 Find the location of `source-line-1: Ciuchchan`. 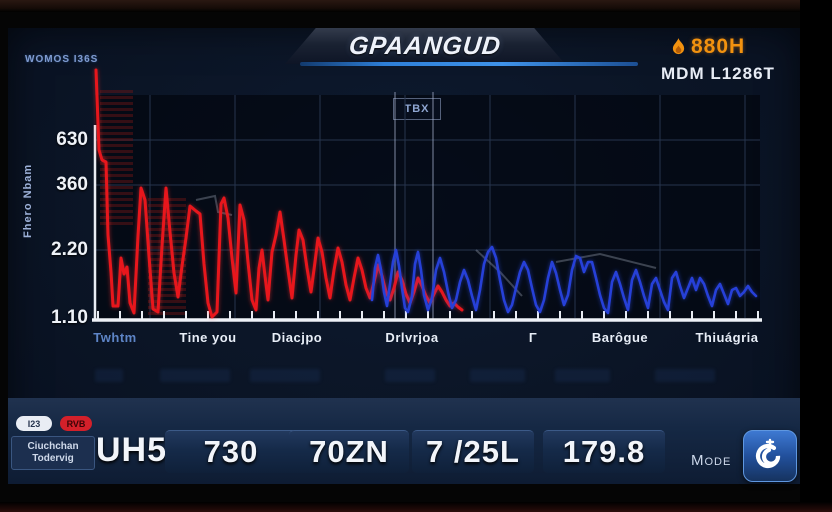

source-line-1: Ciuchchan is located at coordinates (53, 446).